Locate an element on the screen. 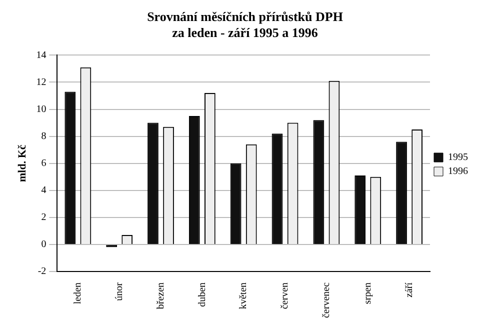  x-tick-label: červen is located at coordinates (285, 296).